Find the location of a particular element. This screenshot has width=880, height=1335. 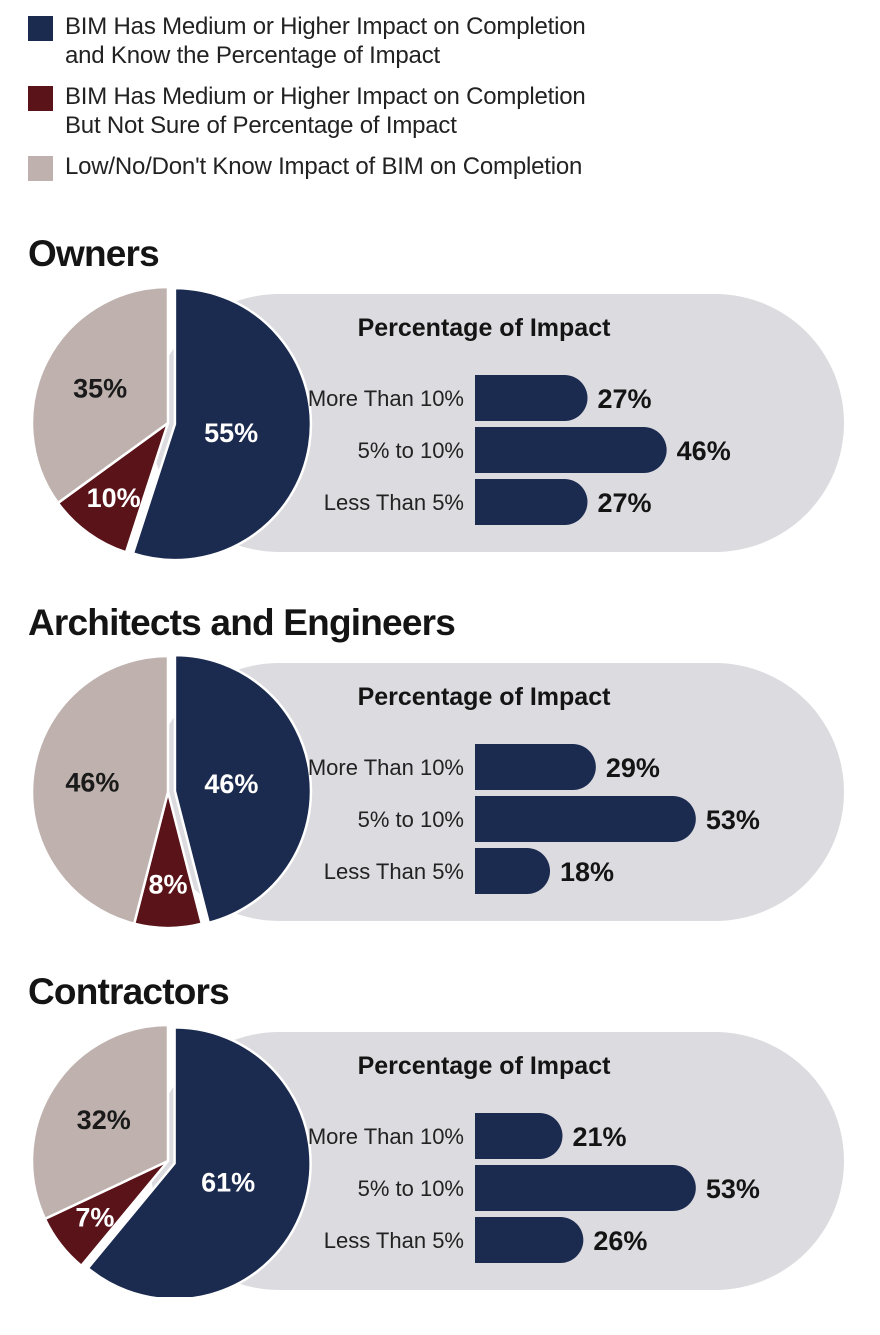

pie-label-low: 32% is located at coordinates (104, 1120).